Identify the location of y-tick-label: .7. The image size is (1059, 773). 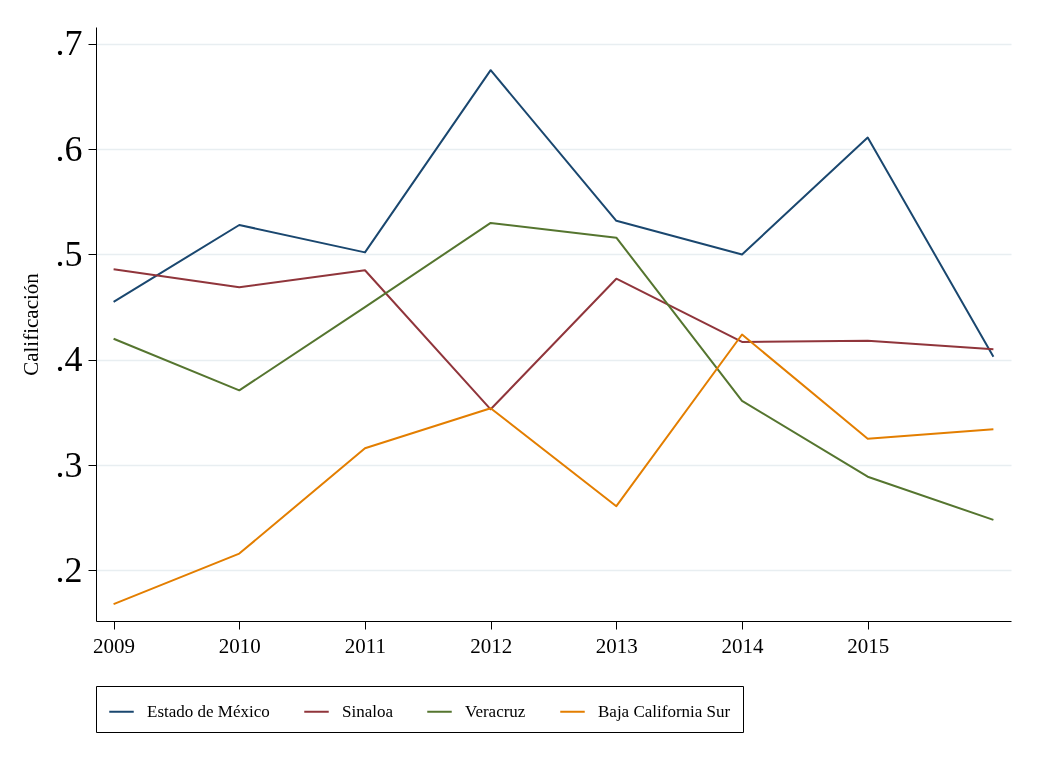
(69, 43).